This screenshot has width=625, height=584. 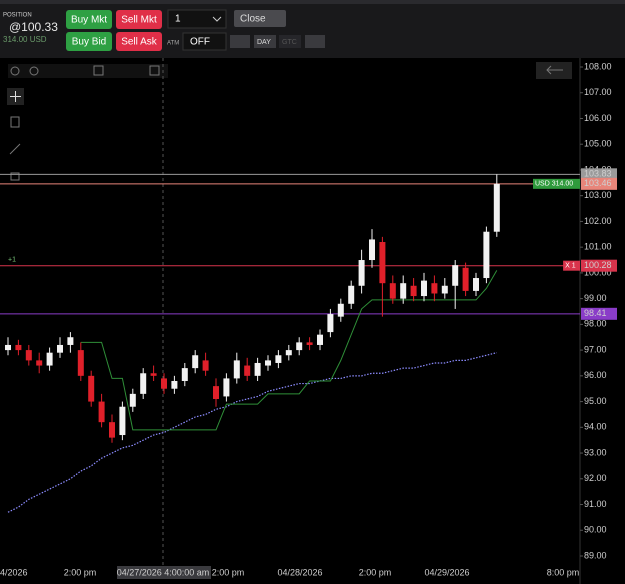 I want to click on back-arrow, so click(x=554, y=70).